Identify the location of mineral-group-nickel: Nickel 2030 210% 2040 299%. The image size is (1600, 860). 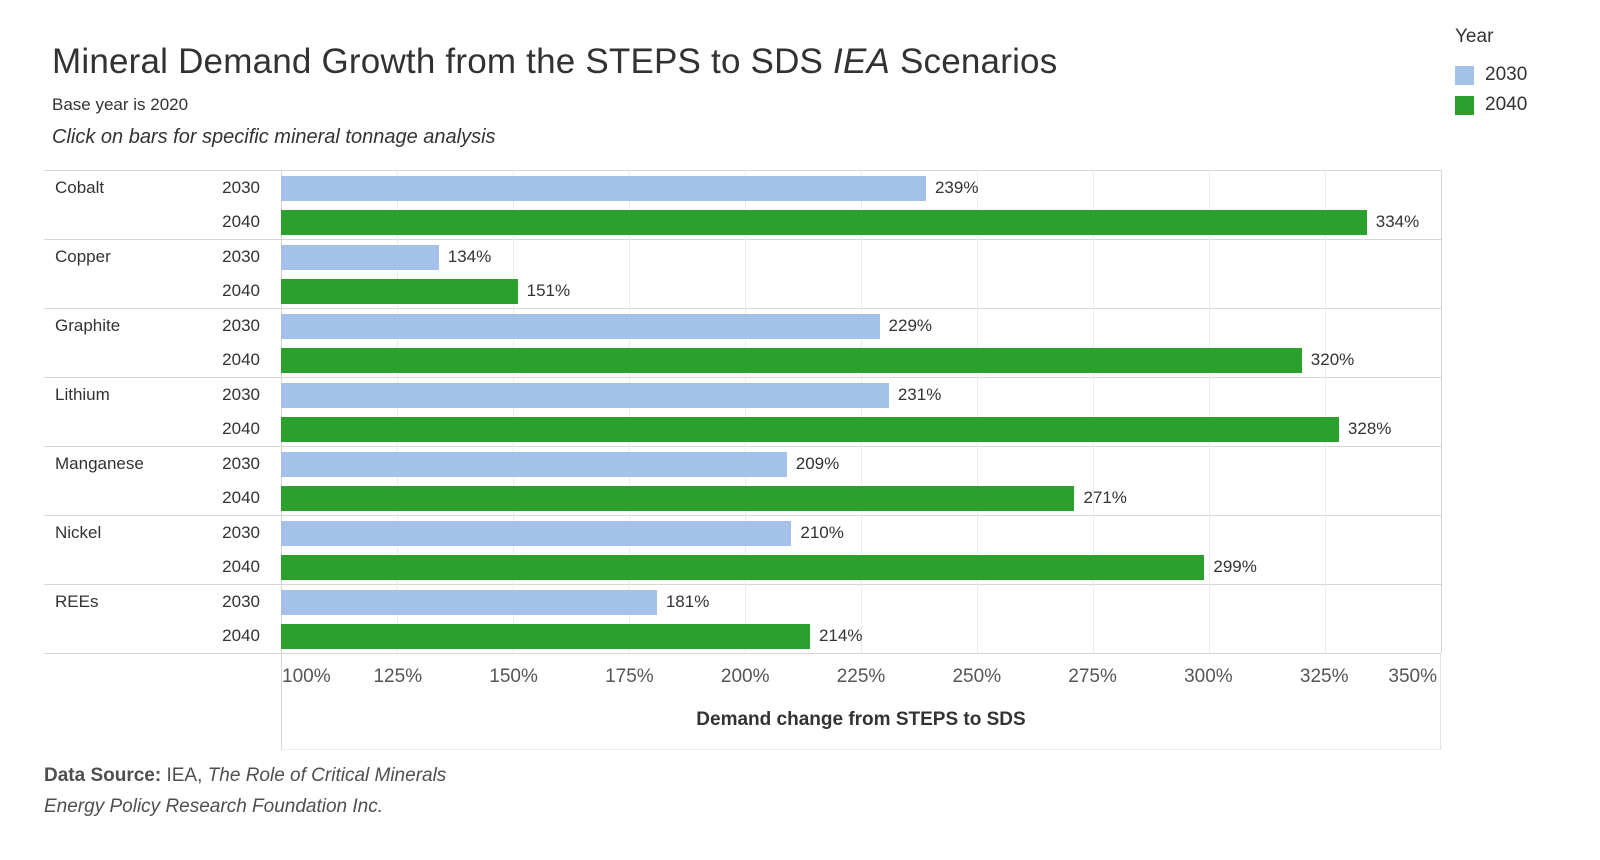
(742, 549).